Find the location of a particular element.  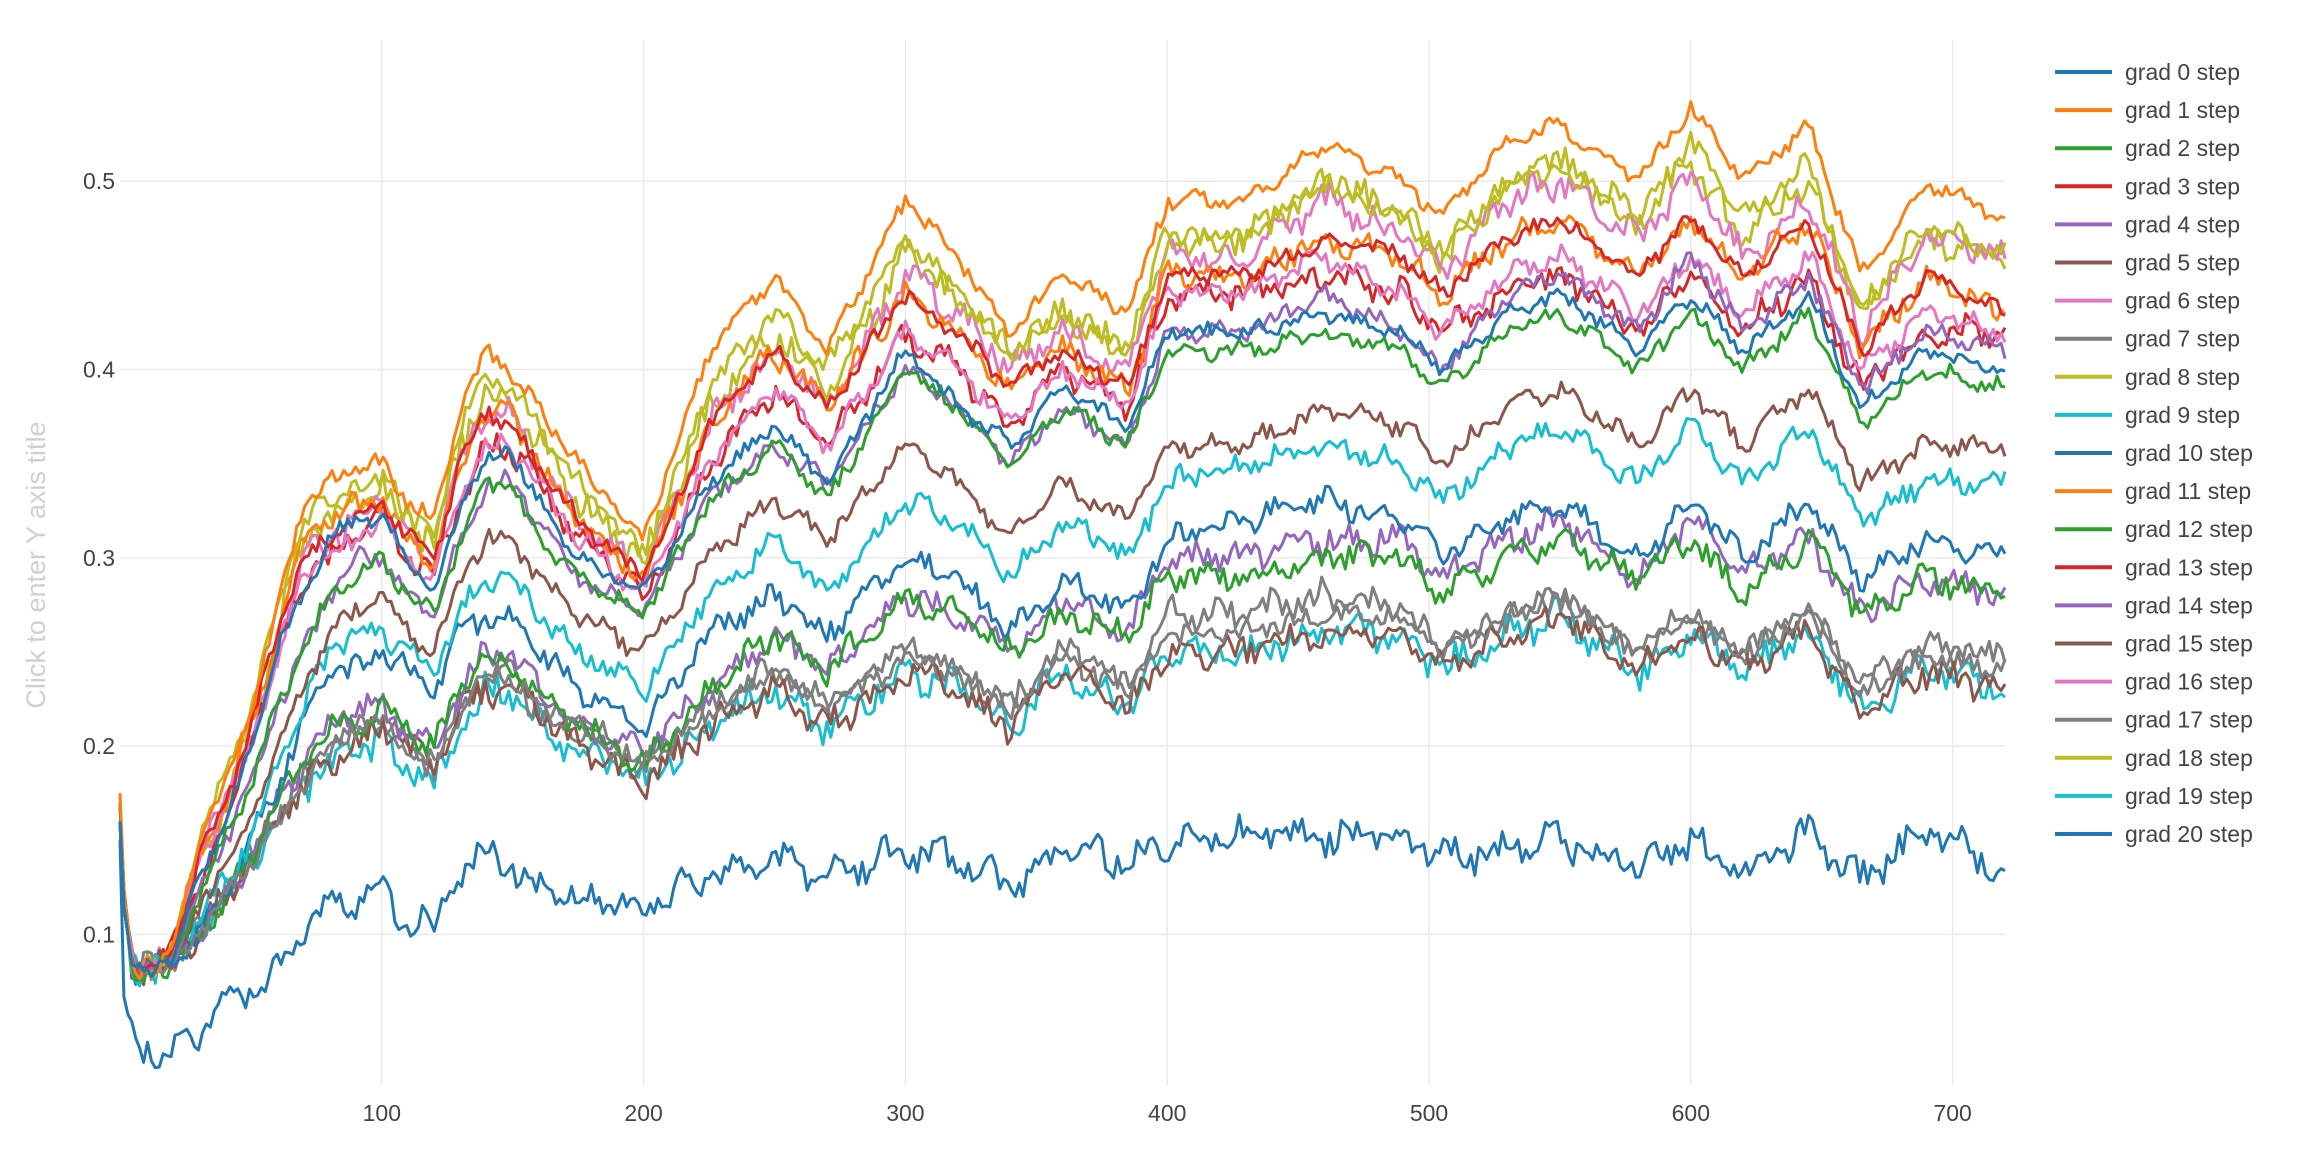

x-tick-label: 400 is located at coordinates (1167, 1113).